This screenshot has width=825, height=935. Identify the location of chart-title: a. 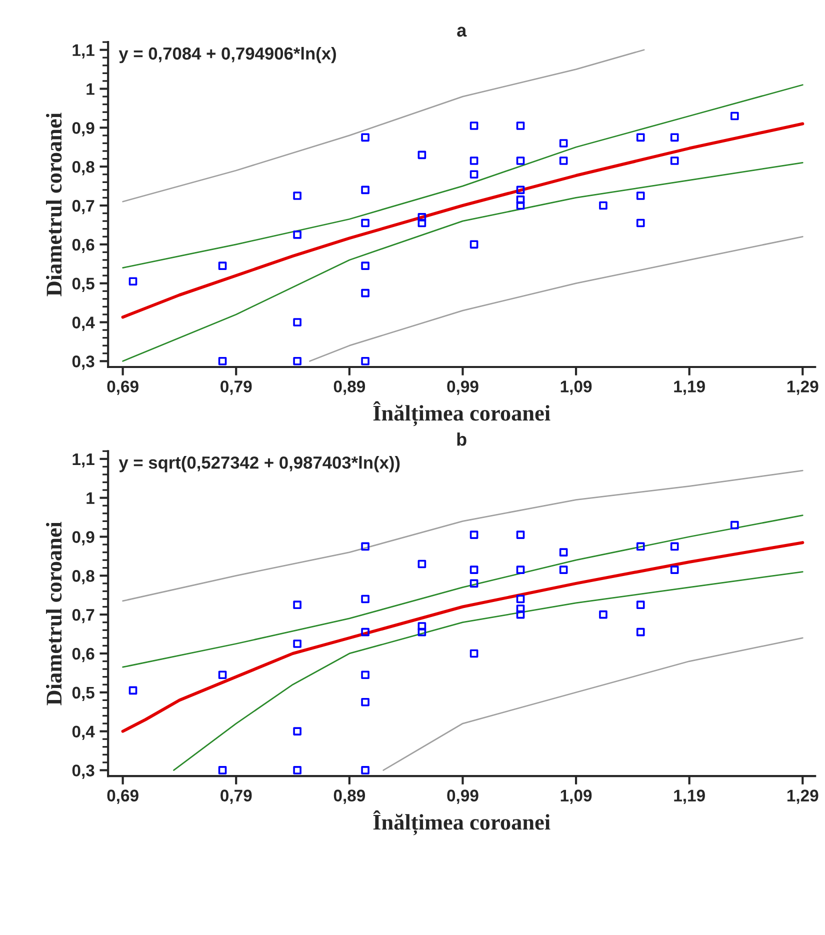
(462, 31).